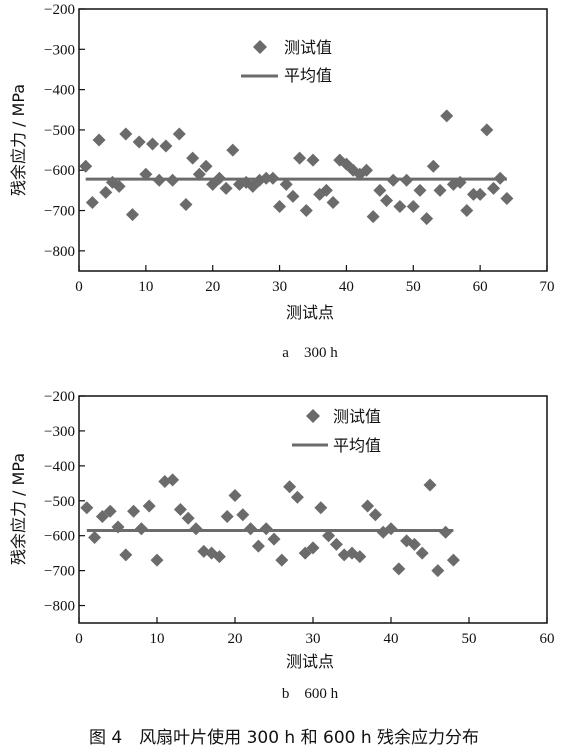 This screenshot has width=568, height=754. What do you see at coordinates (157, 639) in the screenshot?
I see `panel-b-xtick-label: 10` at bounding box center [157, 639].